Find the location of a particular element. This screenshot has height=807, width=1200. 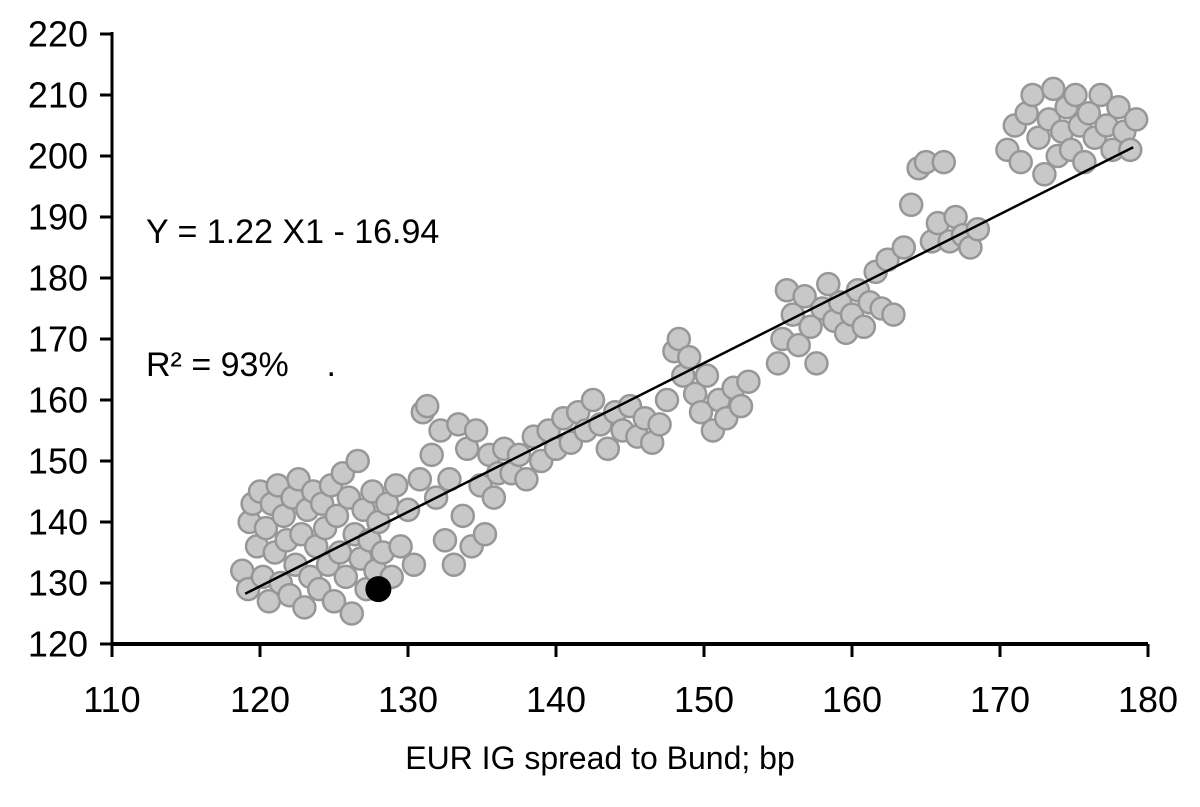

x-tick-label: 110 is located at coordinates (111, 699).